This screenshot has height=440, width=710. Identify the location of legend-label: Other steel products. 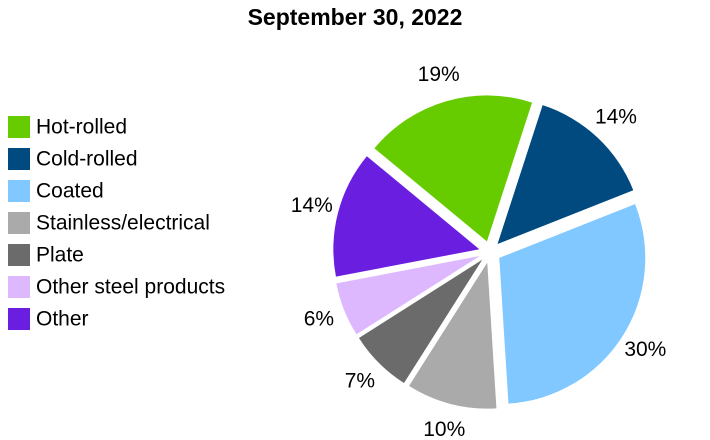
(130, 287).